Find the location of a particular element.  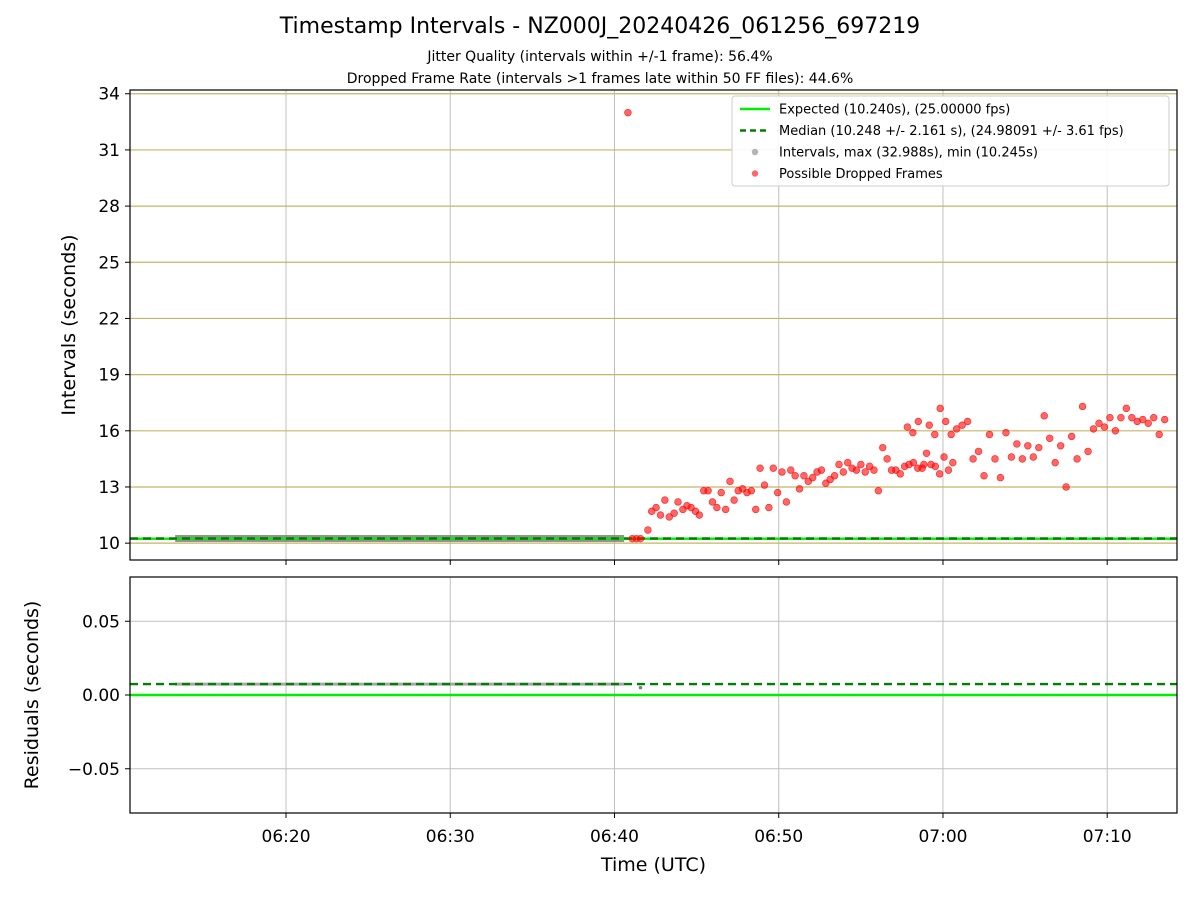

ytick-label-top-1: 13 is located at coordinates (109, 488).